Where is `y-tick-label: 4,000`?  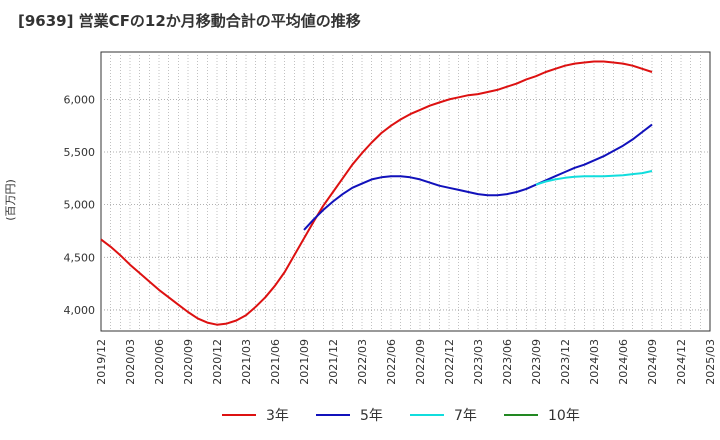 y-tick-label: 4,000 is located at coordinates (80, 310).